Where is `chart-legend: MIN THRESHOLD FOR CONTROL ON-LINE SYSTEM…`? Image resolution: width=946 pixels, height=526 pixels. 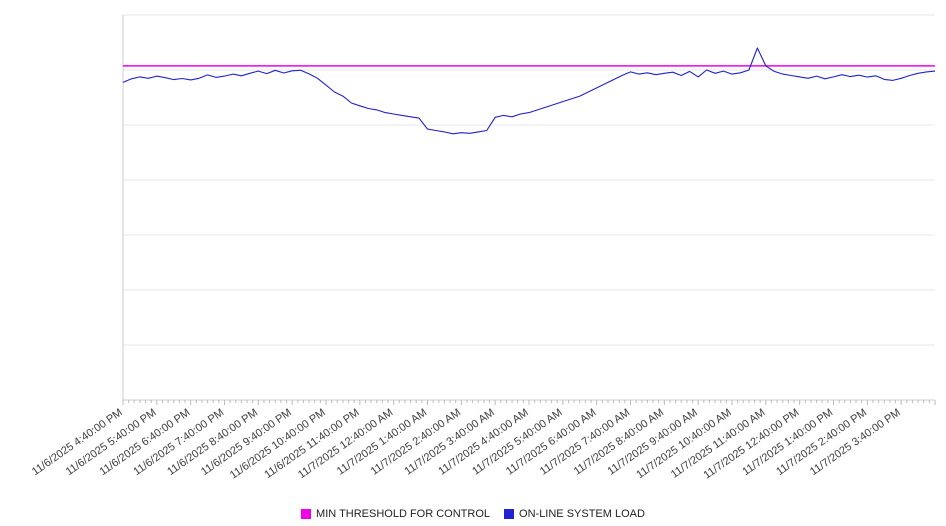 chart-legend: MIN THRESHOLD FOR CONTROL ON-LINE SYSTEM… is located at coordinates (473, 514).